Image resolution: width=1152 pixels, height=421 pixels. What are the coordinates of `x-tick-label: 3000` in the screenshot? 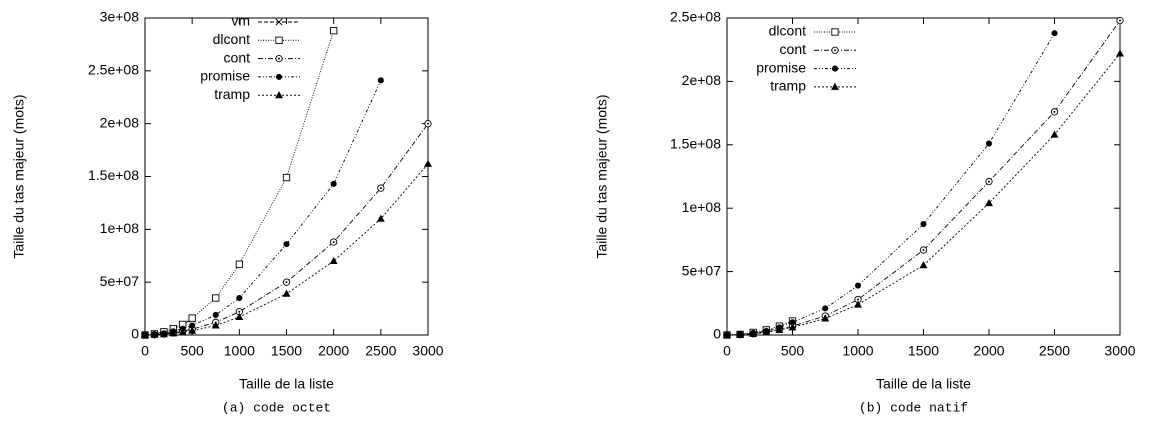 It's located at (1119, 351).